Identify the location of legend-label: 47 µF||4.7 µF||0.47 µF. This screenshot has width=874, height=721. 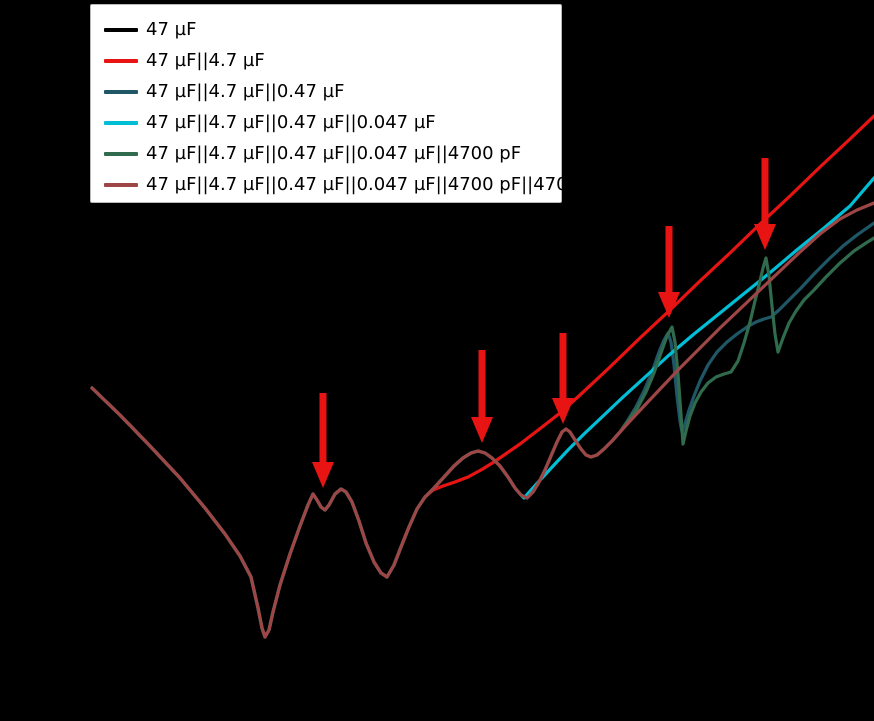
(245, 91).